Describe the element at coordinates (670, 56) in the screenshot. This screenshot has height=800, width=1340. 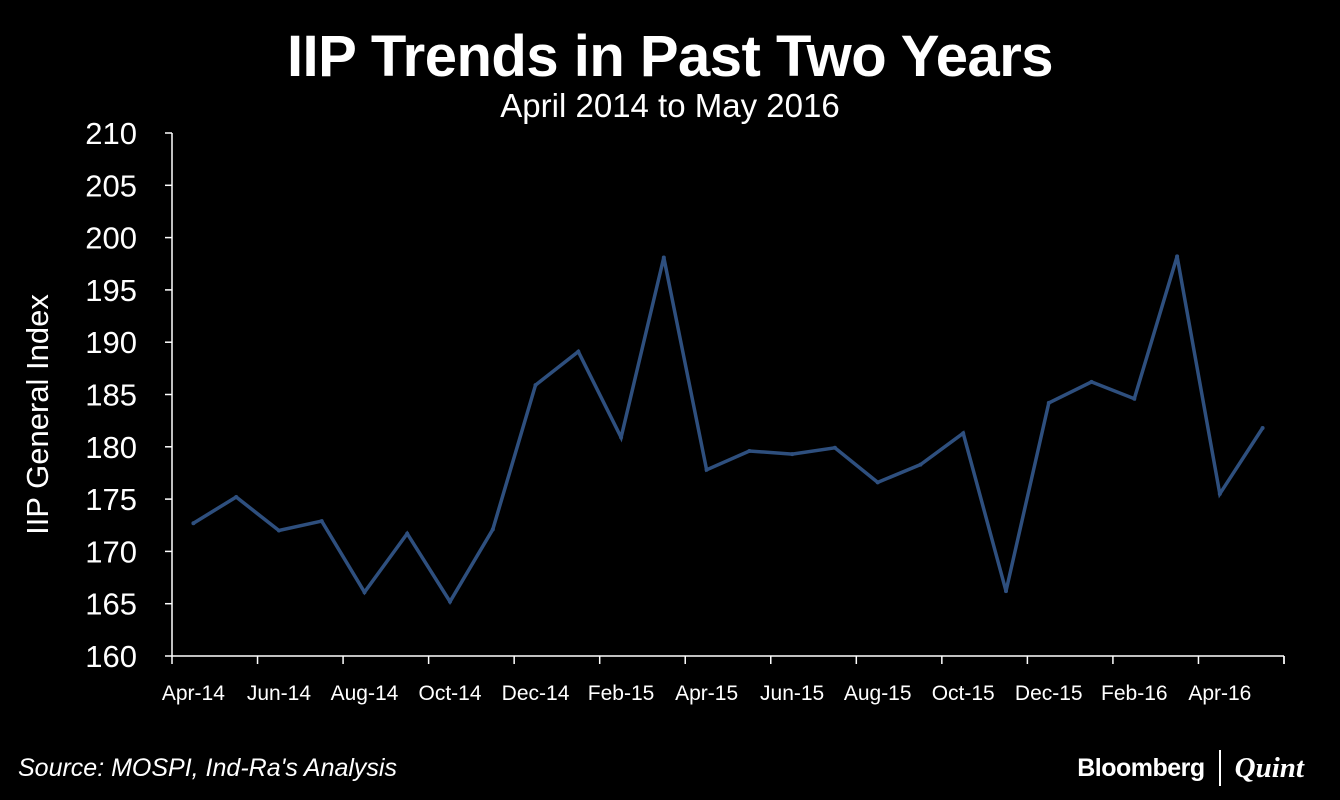
I see `chart-title: IIP Trends in Past Two Years` at that location.